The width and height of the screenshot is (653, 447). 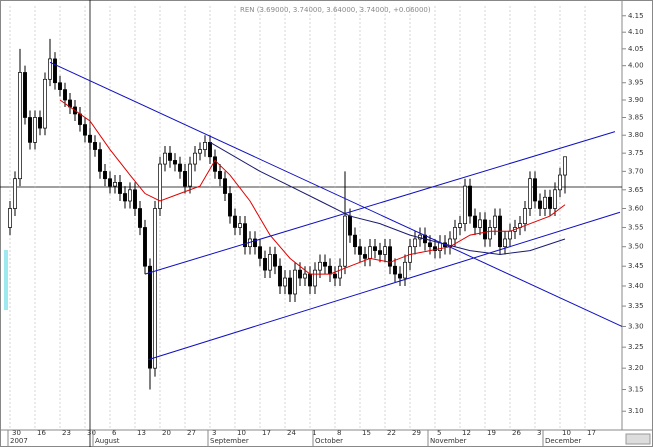 I want to click on x-tick-label: 30, so click(x=16, y=433).